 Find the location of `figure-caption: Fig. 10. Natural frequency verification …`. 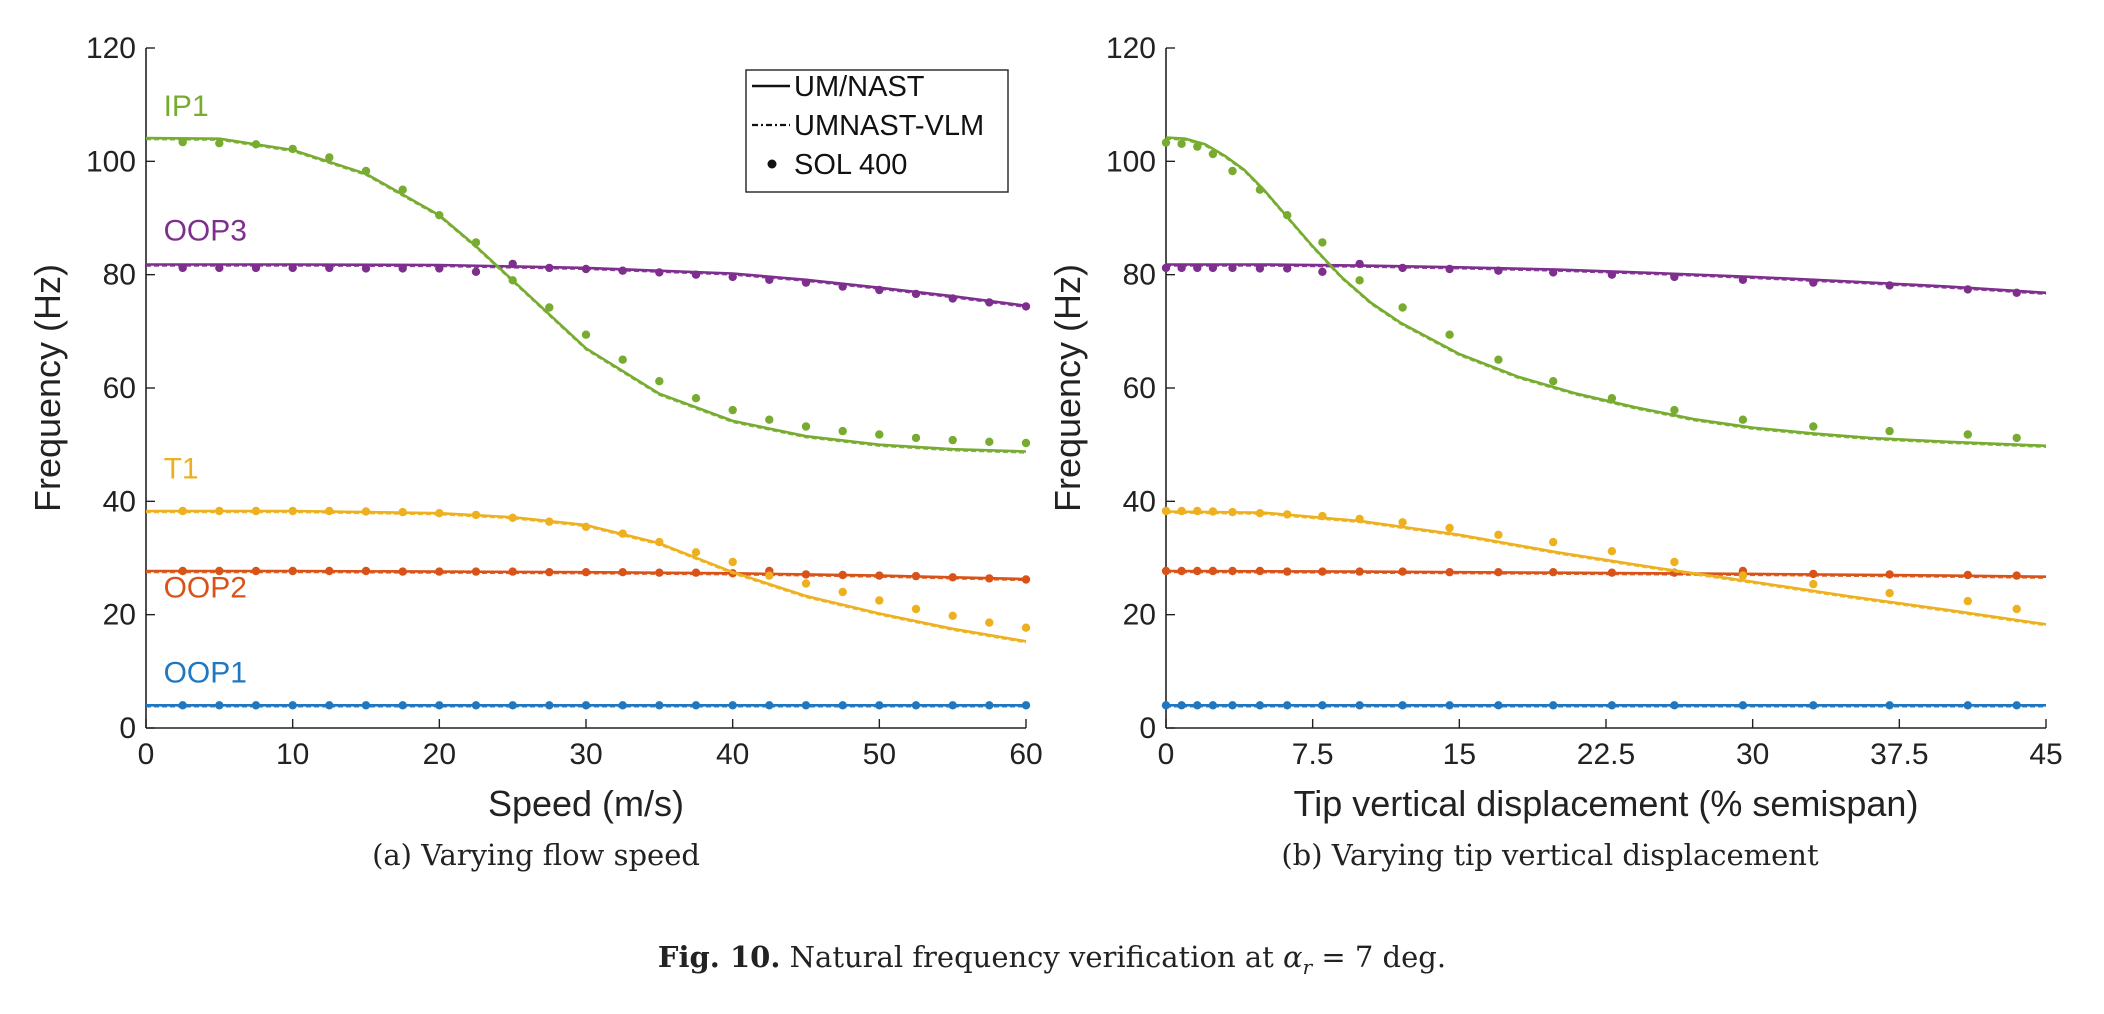

figure-caption: Fig. 10. Natural frequency verification … is located at coordinates (1052, 959).